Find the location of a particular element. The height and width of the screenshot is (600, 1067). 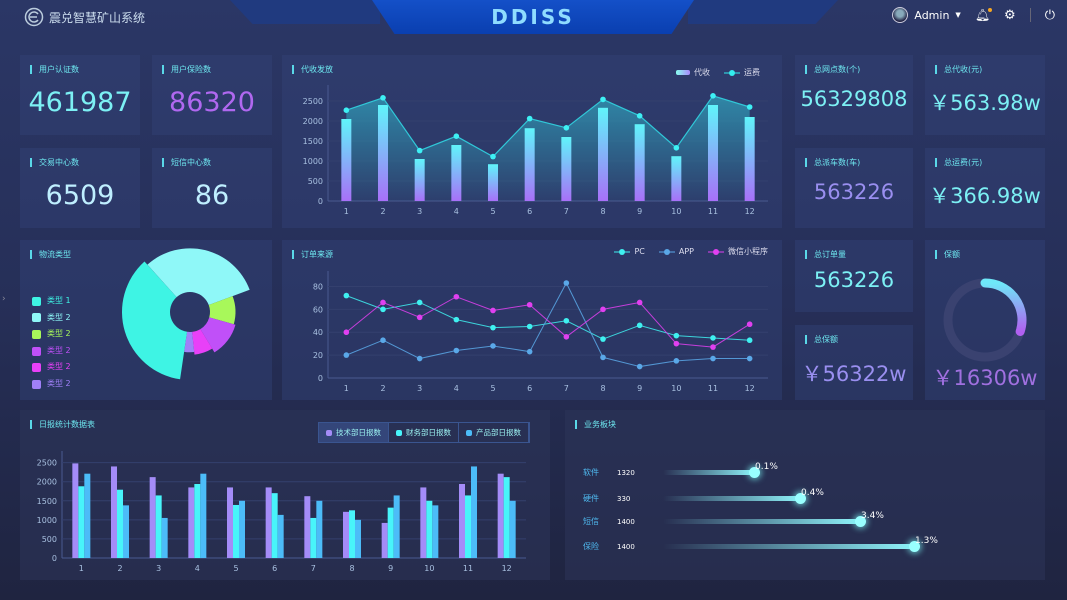

tab-series: 财务部日报数 is located at coordinates (424, 432).